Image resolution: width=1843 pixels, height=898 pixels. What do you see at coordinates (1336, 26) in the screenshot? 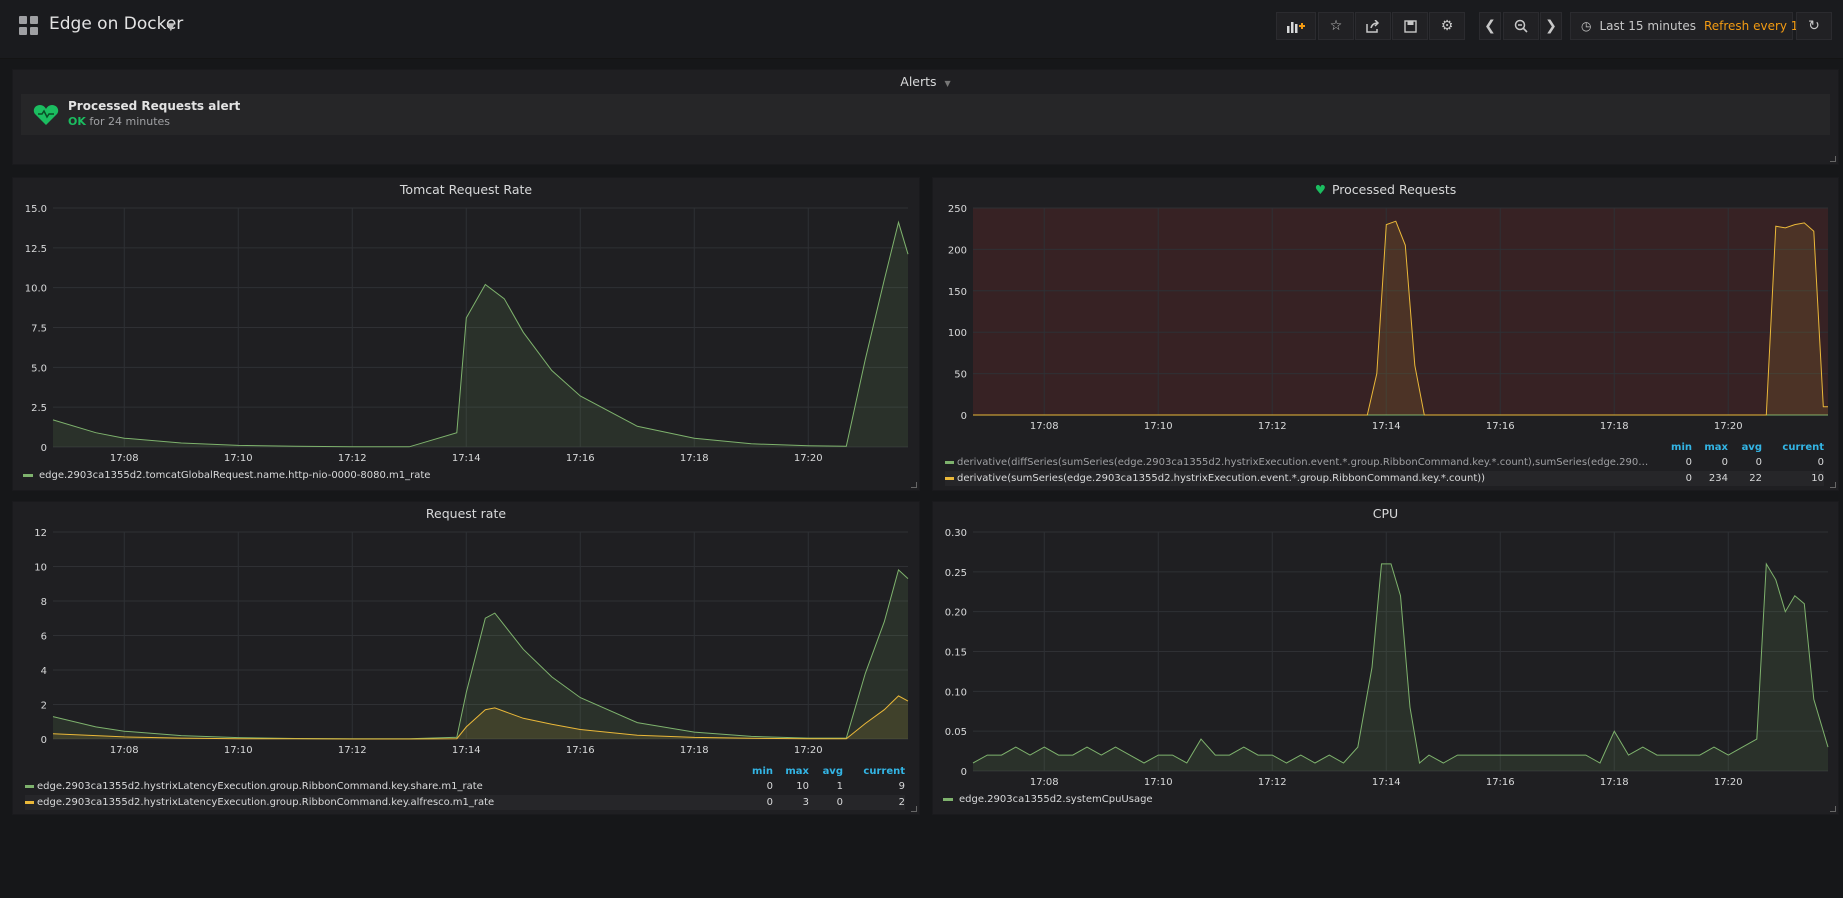
I see `star-button: ☆` at bounding box center [1336, 26].